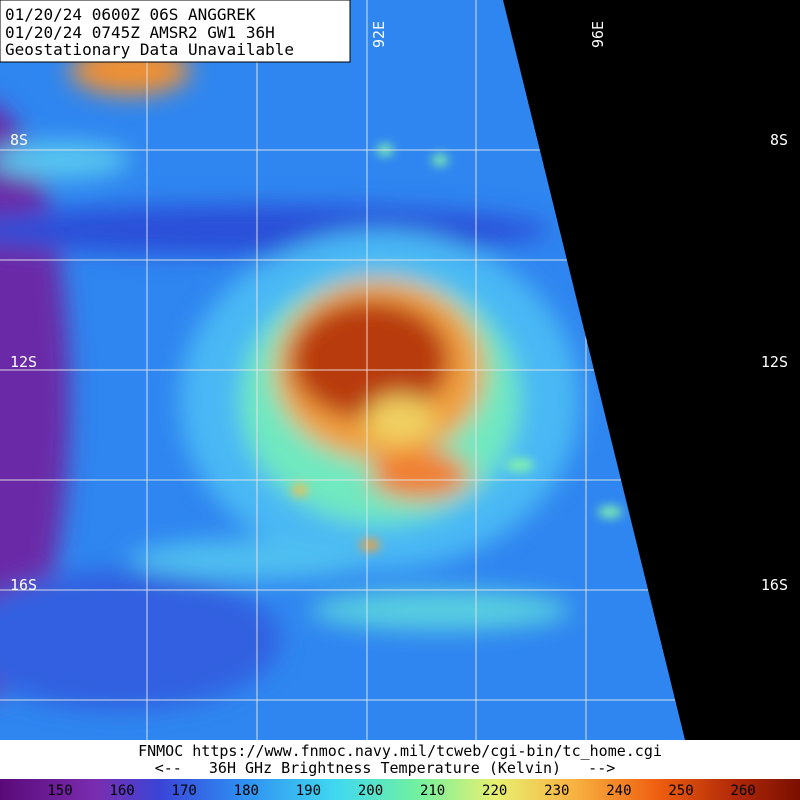  What do you see at coordinates (598, 34) in the screenshot?
I see `longitude-label: 96E` at bounding box center [598, 34].